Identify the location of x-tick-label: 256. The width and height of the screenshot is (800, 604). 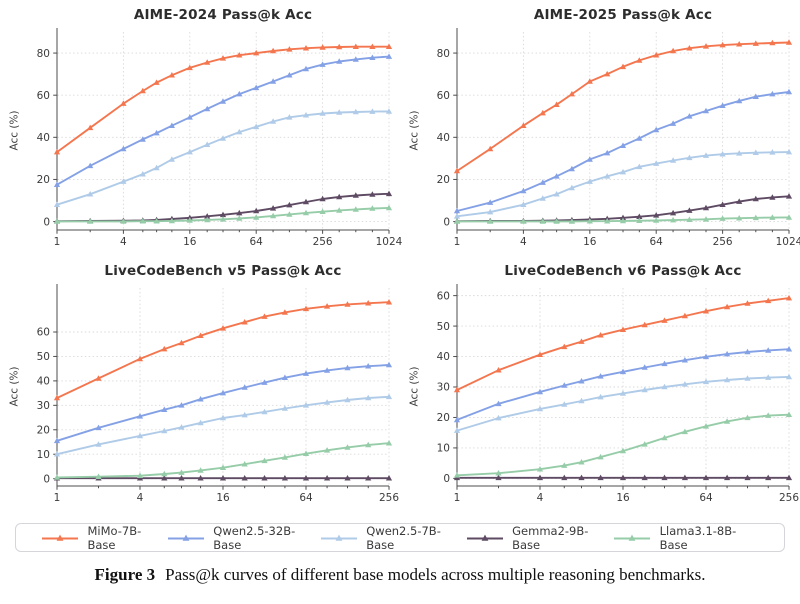
(389, 498).